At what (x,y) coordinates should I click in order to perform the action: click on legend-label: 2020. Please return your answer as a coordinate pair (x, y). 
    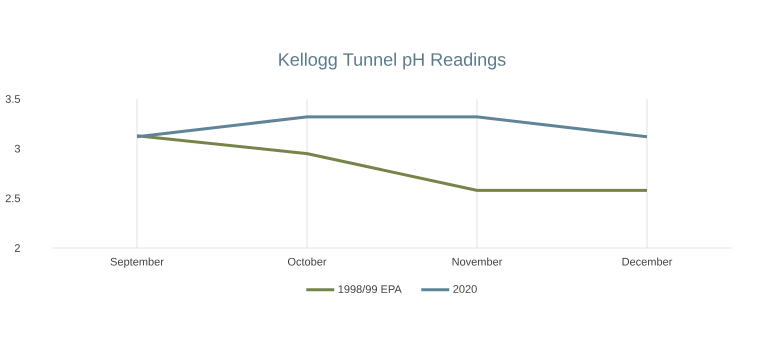
    Looking at the image, I should click on (465, 289).